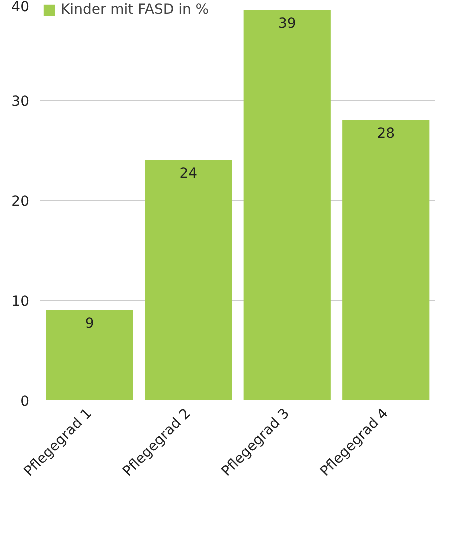  What do you see at coordinates (189, 174) in the screenshot?
I see `data-label: 24` at bounding box center [189, 174].